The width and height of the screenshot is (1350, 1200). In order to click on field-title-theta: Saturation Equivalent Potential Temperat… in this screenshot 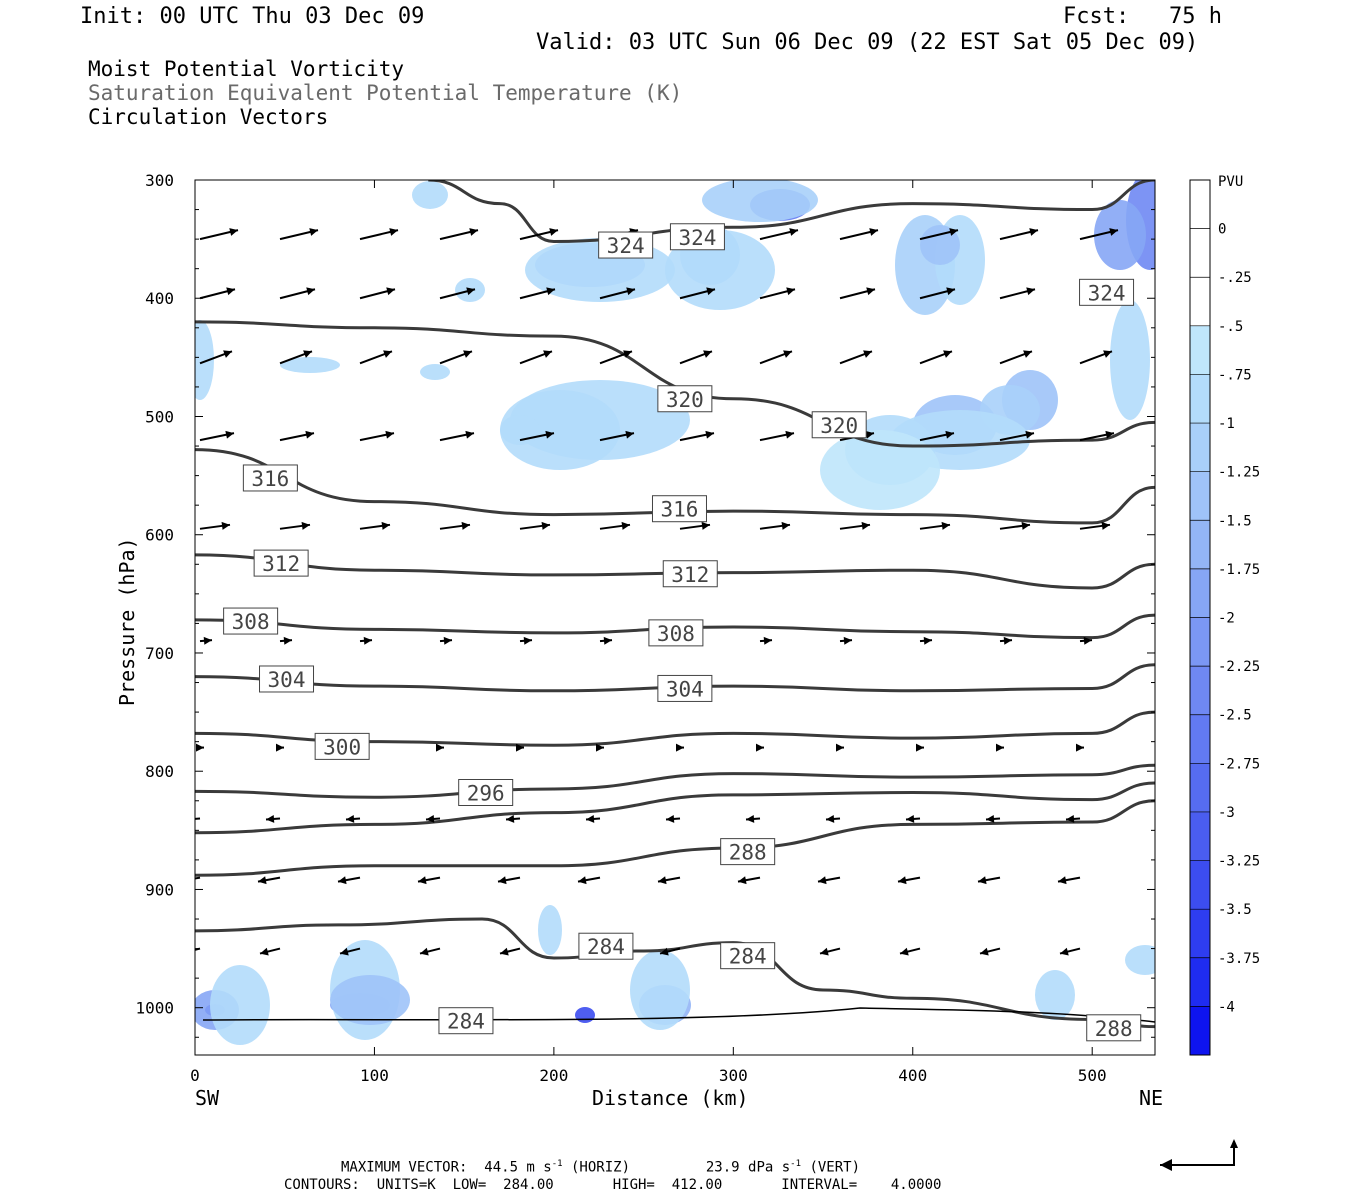, I will do `click(385, 93)`.